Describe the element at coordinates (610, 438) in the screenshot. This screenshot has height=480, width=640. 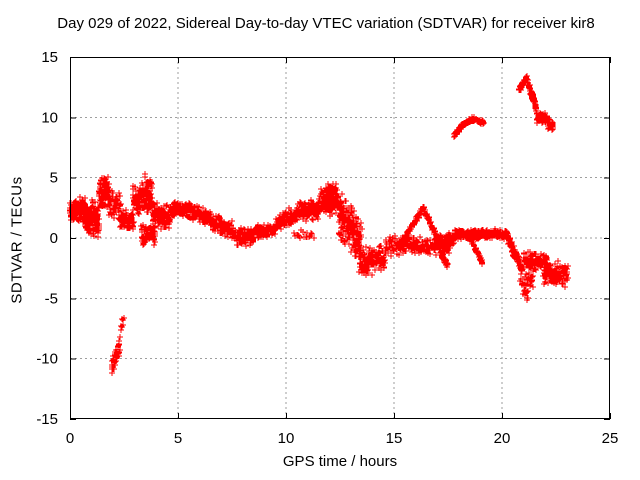
I see `x-tick-label: 25` at that location.